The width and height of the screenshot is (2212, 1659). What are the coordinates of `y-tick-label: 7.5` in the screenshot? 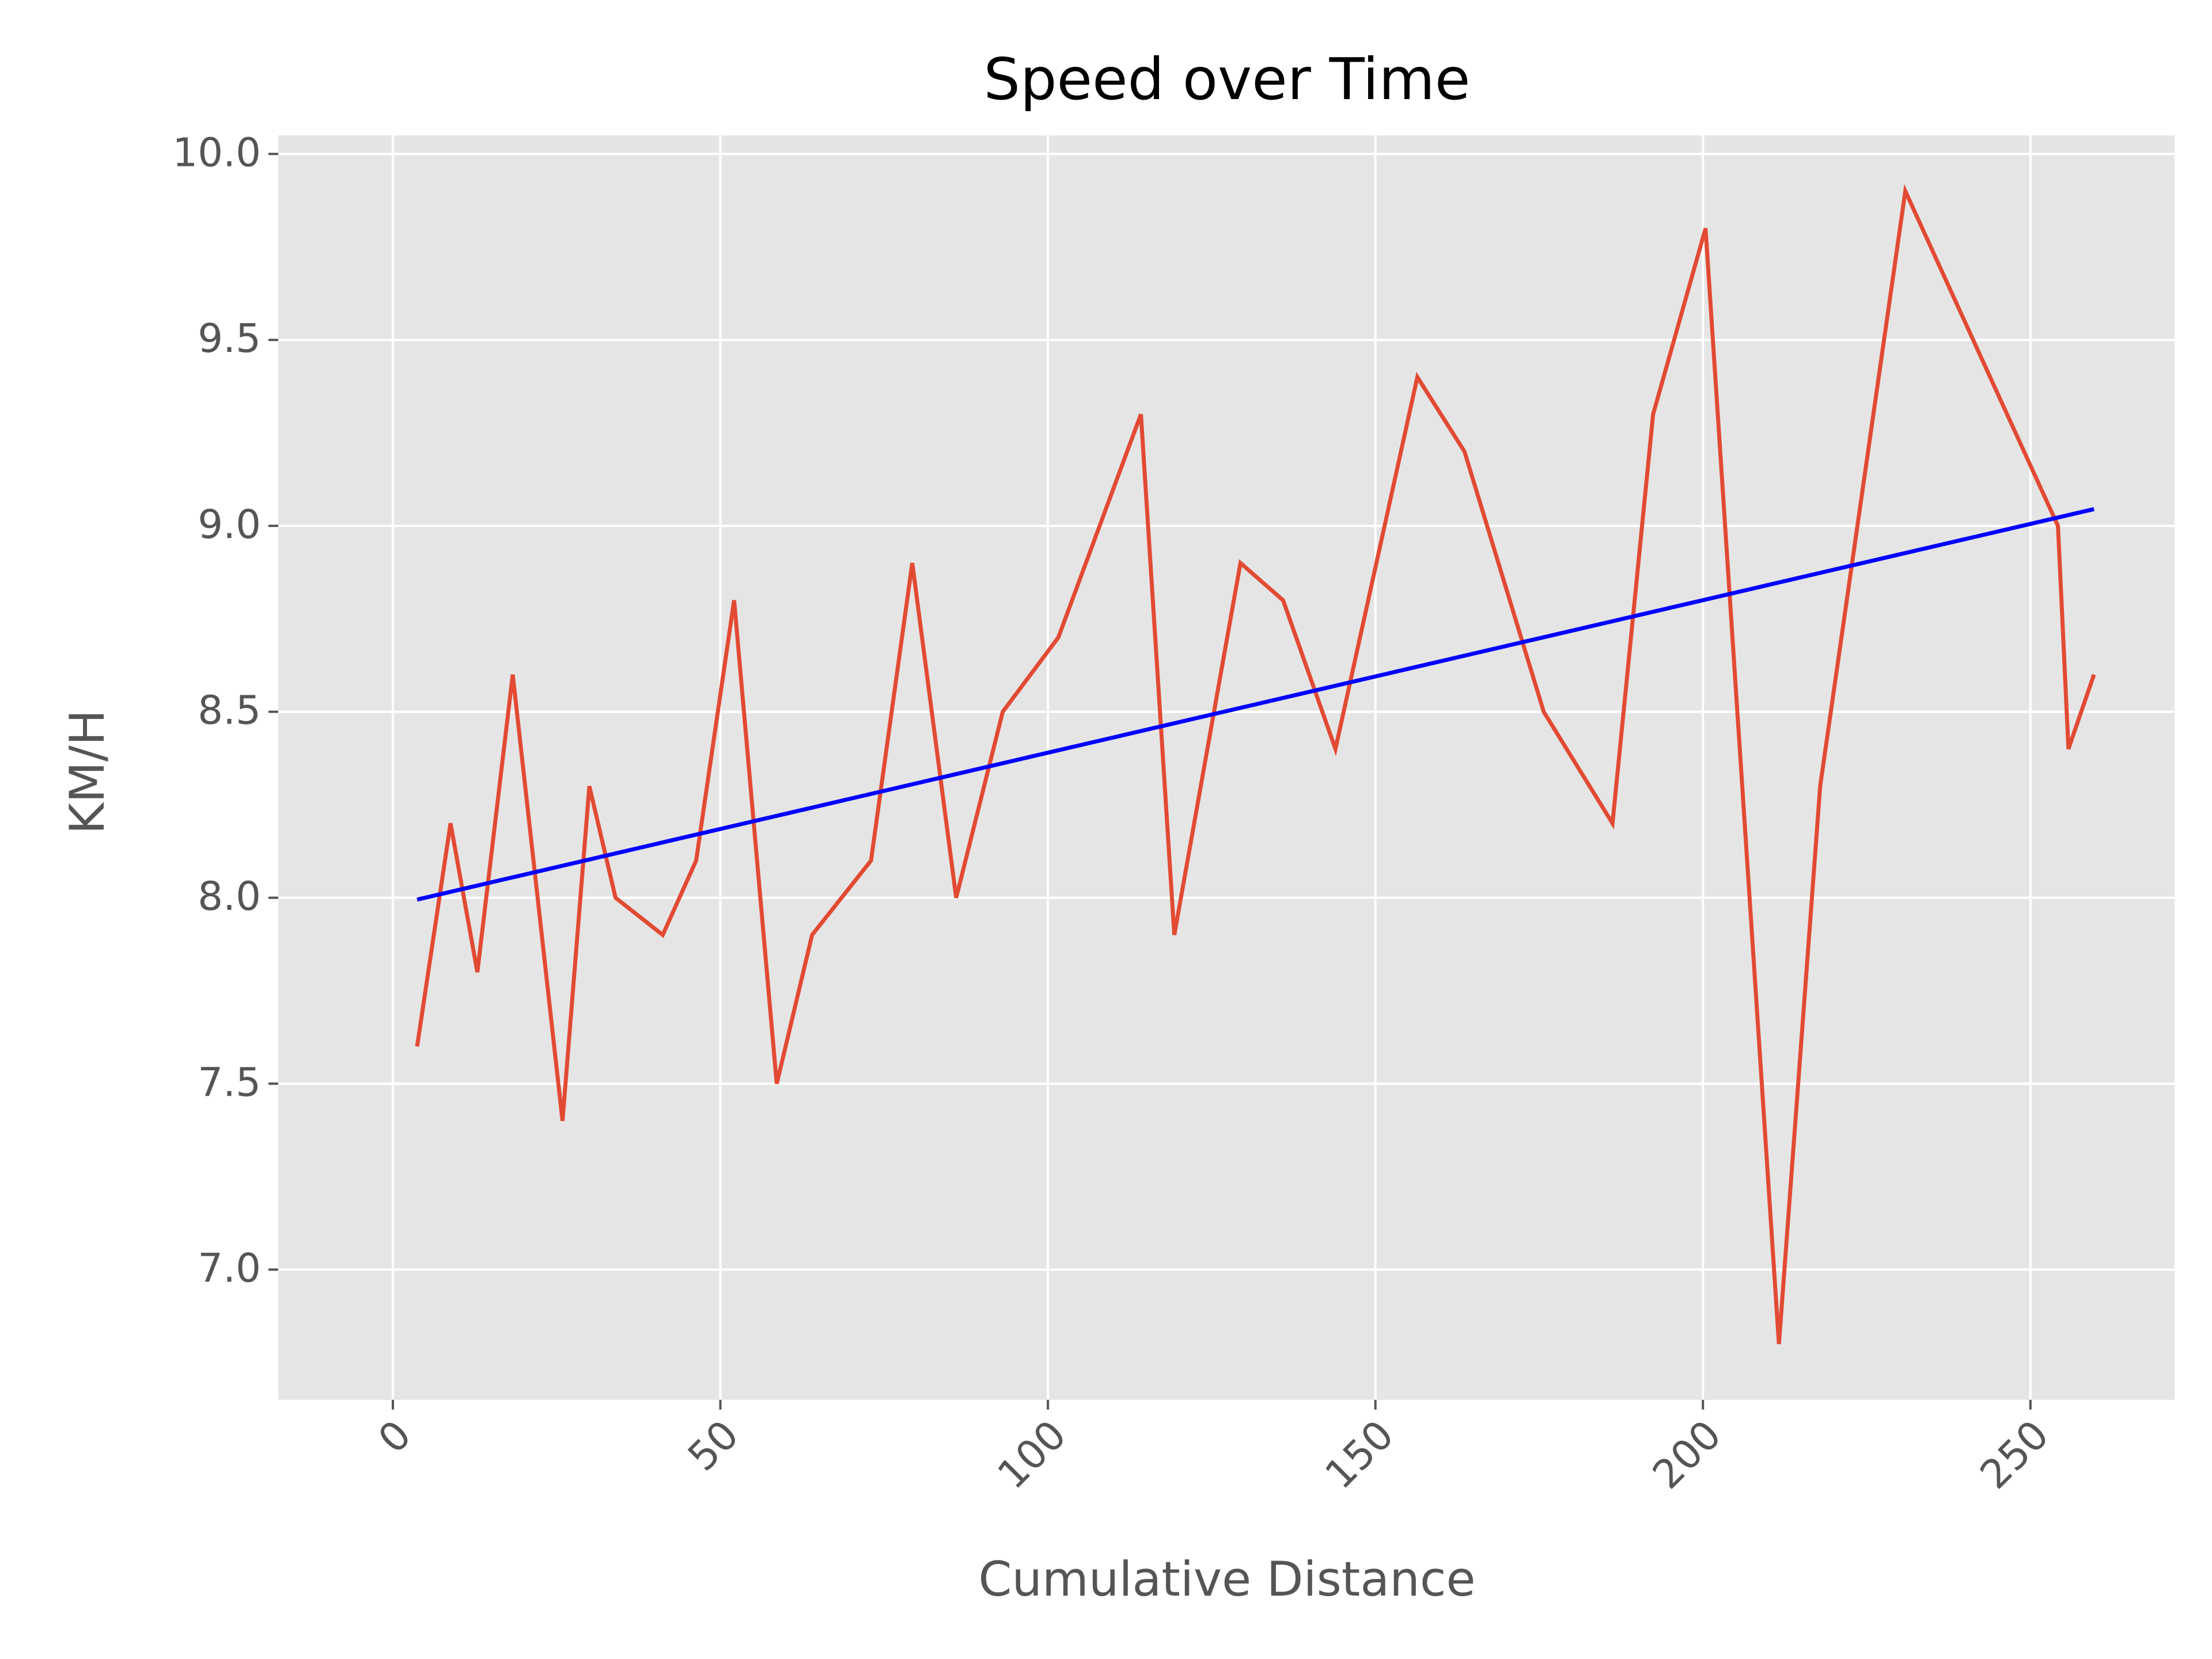 It's located at (229, 1082).